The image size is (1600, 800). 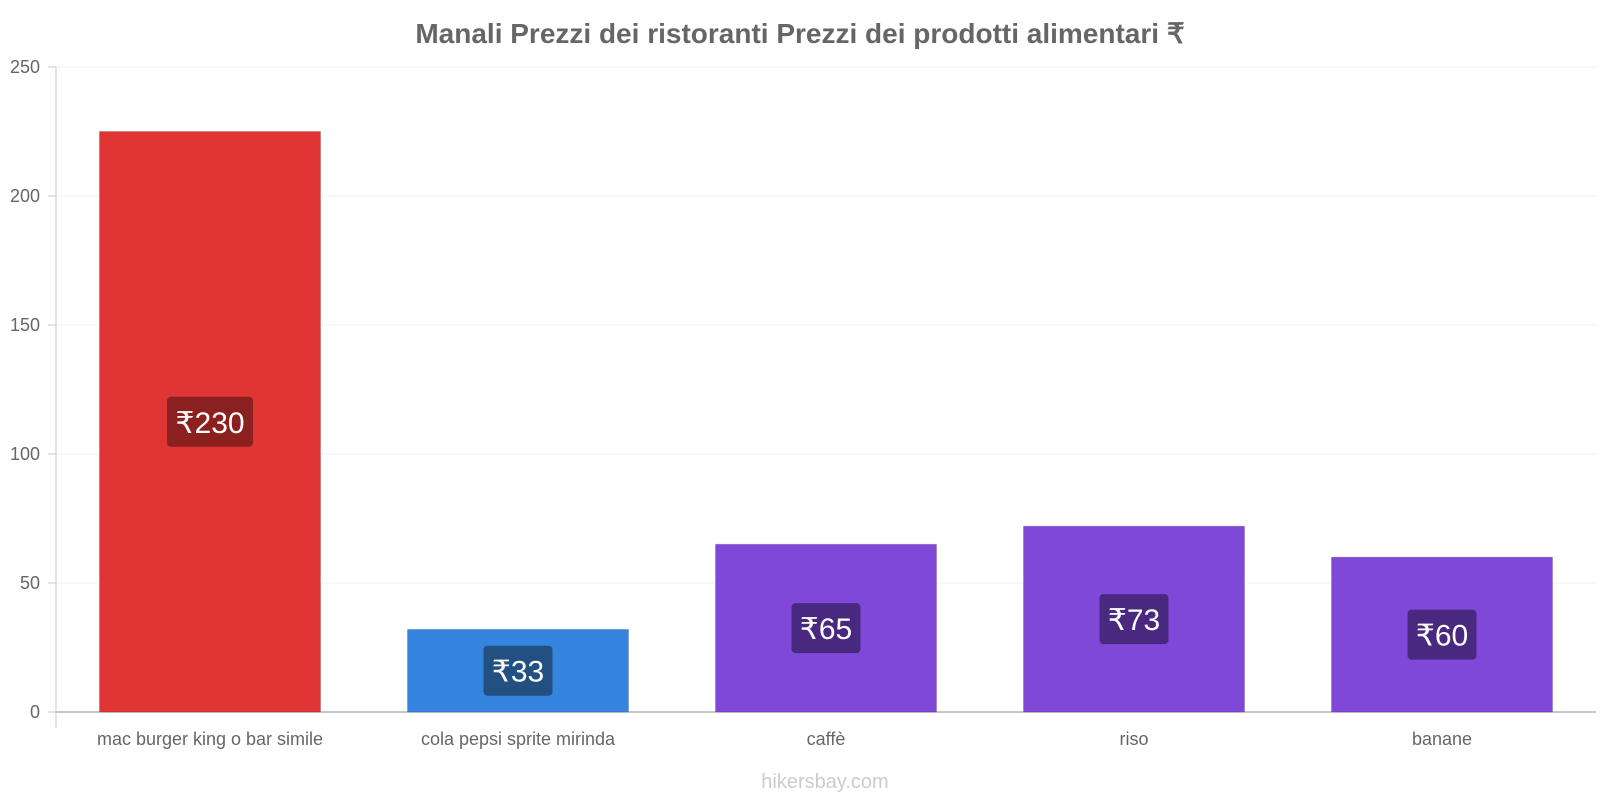 I want to click on y-tick-label: 150, so click(x=25, y=325).